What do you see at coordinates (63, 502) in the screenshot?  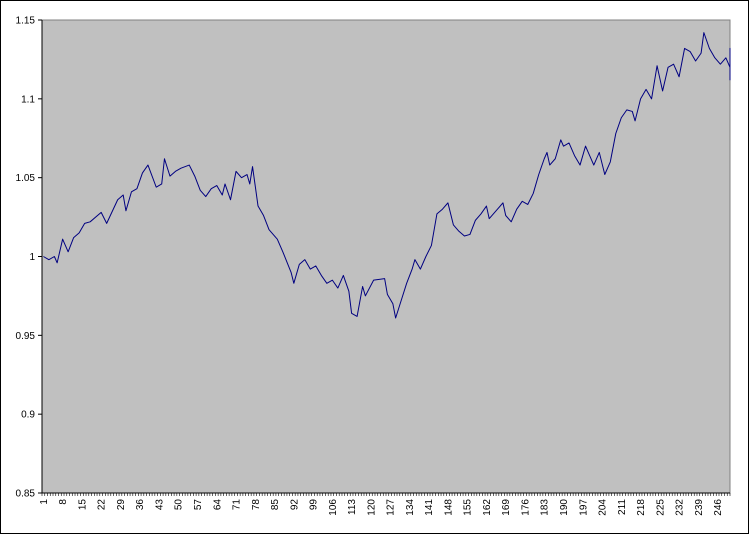 I see `x-tick-label: 8` at bounding box center [63, 502].